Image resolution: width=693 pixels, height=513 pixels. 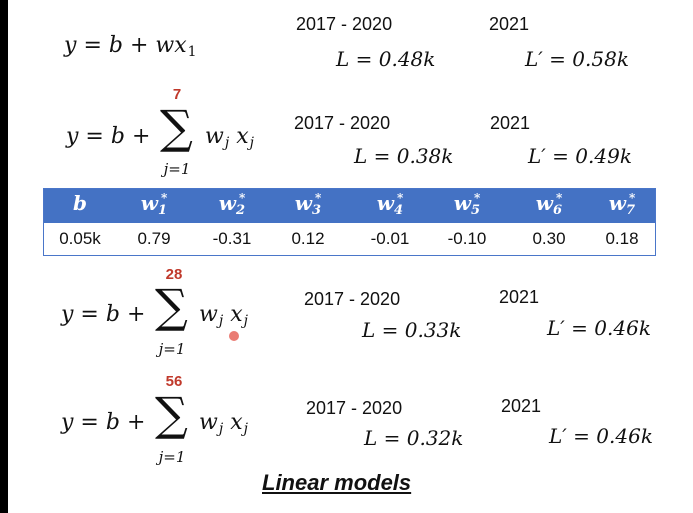 I want to click on value-w1: 0.79, so click(x=154, y=238).